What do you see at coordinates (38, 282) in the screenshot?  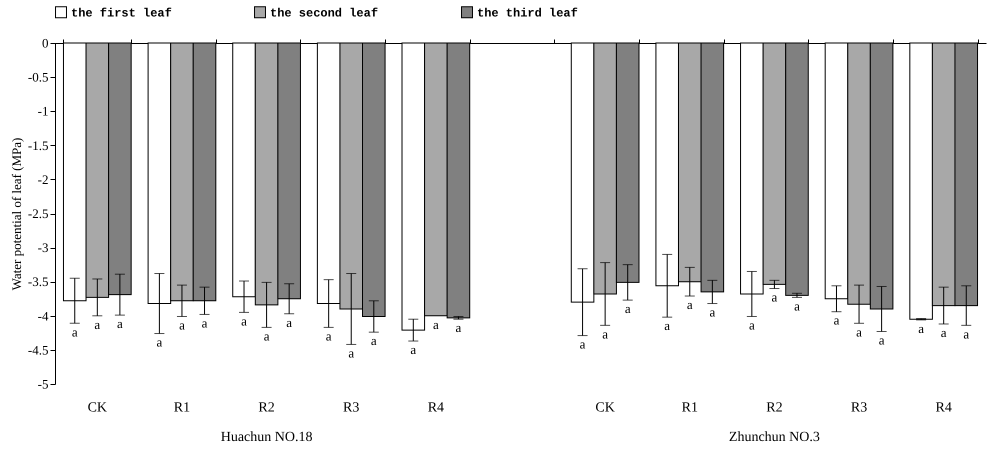 I see `y-tick-label: -3.5` at bounding box center [38, 282].